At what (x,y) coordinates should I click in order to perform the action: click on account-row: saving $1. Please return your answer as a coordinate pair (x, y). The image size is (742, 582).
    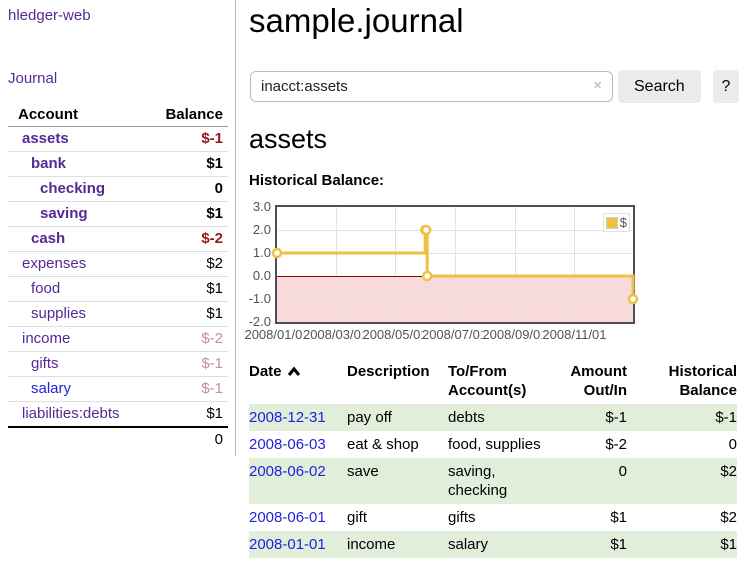
    Looking at the image, I should click on (118, 214).